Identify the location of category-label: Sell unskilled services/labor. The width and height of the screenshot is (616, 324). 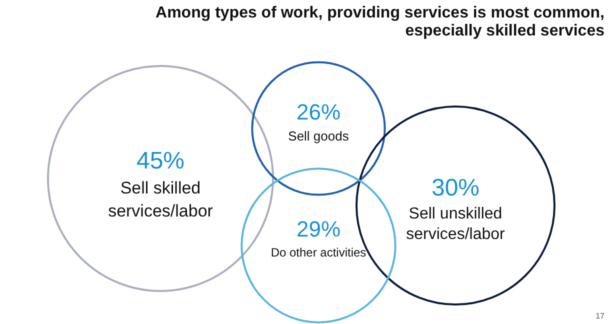
(456, 224).